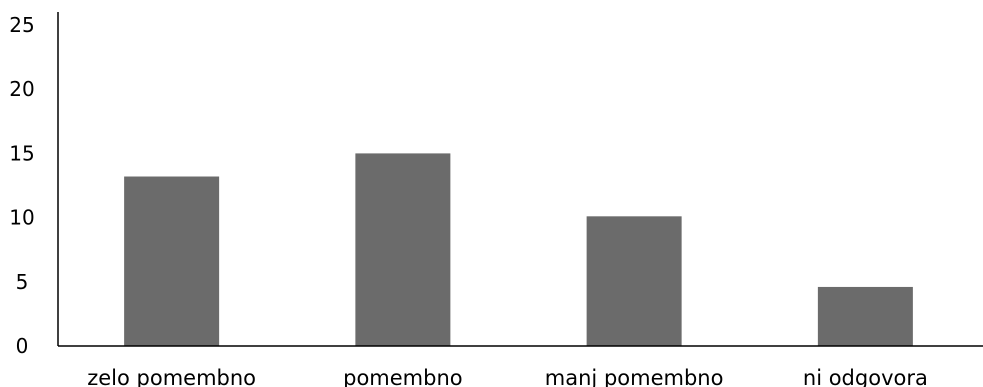 The image size is (983, 387). I want to click on category-label: pomembno, so click(403, 376).